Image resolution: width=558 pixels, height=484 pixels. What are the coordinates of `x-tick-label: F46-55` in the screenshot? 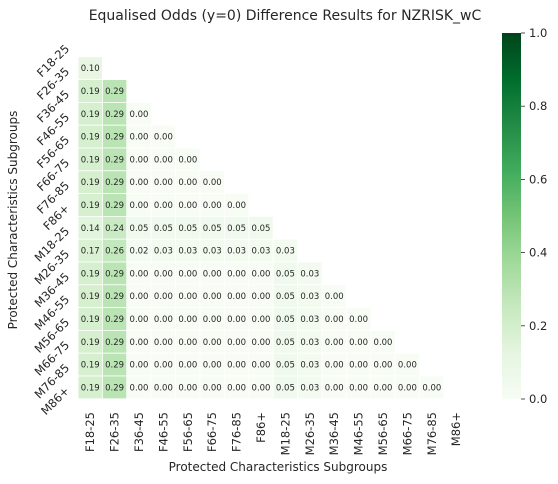 It's located at (163, 432).